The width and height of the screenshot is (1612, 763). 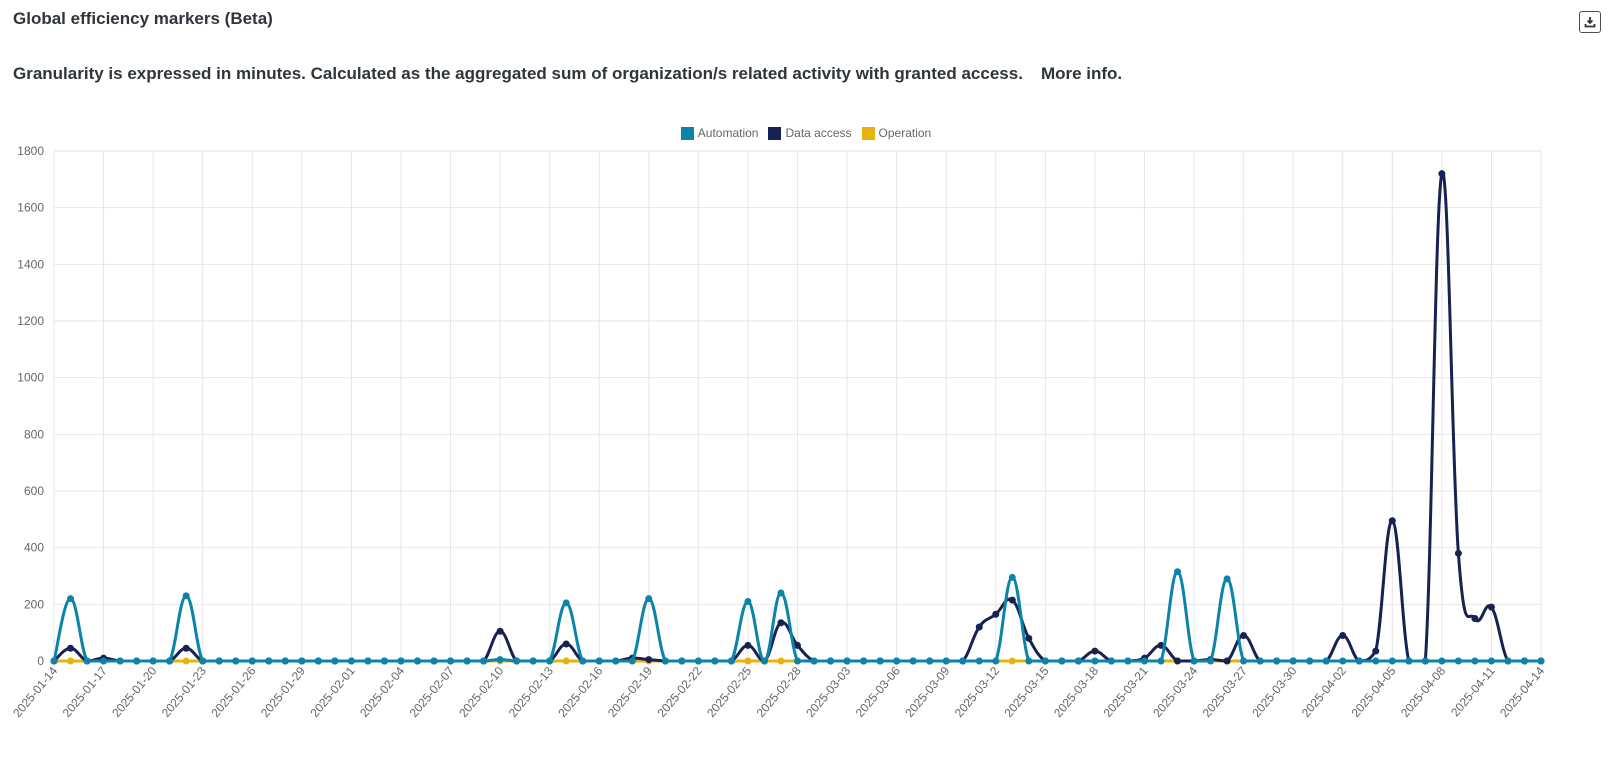 What do you see at coordinates (679, 692) in the screenshot?
I see `x-tick-label: 2025-02-22` at bounding box center [679, 692].